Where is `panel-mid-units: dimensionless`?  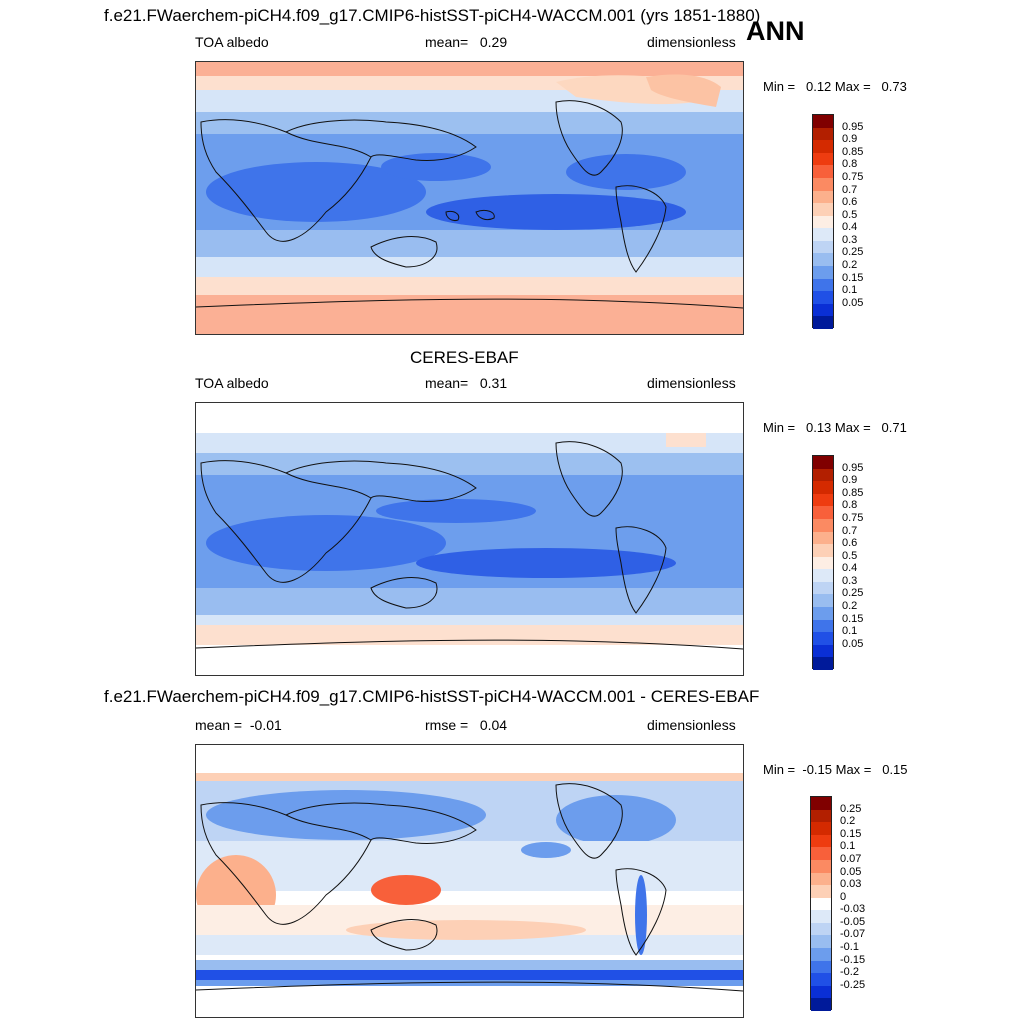
panel-mid-units: dimensionless is located at coordinates (691, 383).